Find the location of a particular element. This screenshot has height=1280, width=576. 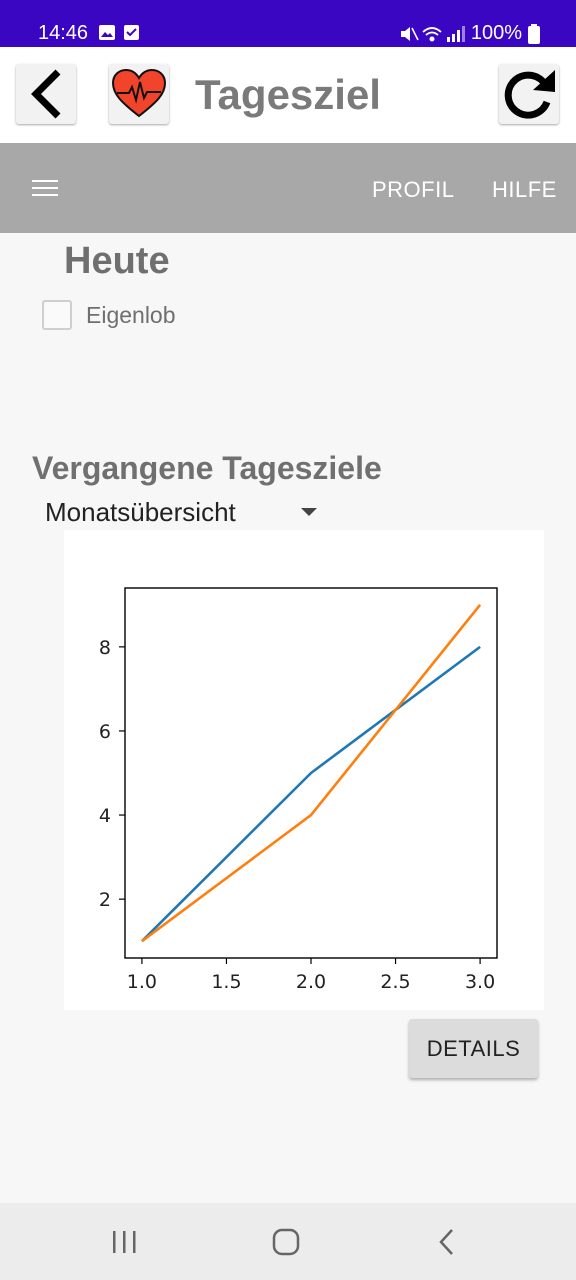

logo-button is located at coordinates (139, 94).